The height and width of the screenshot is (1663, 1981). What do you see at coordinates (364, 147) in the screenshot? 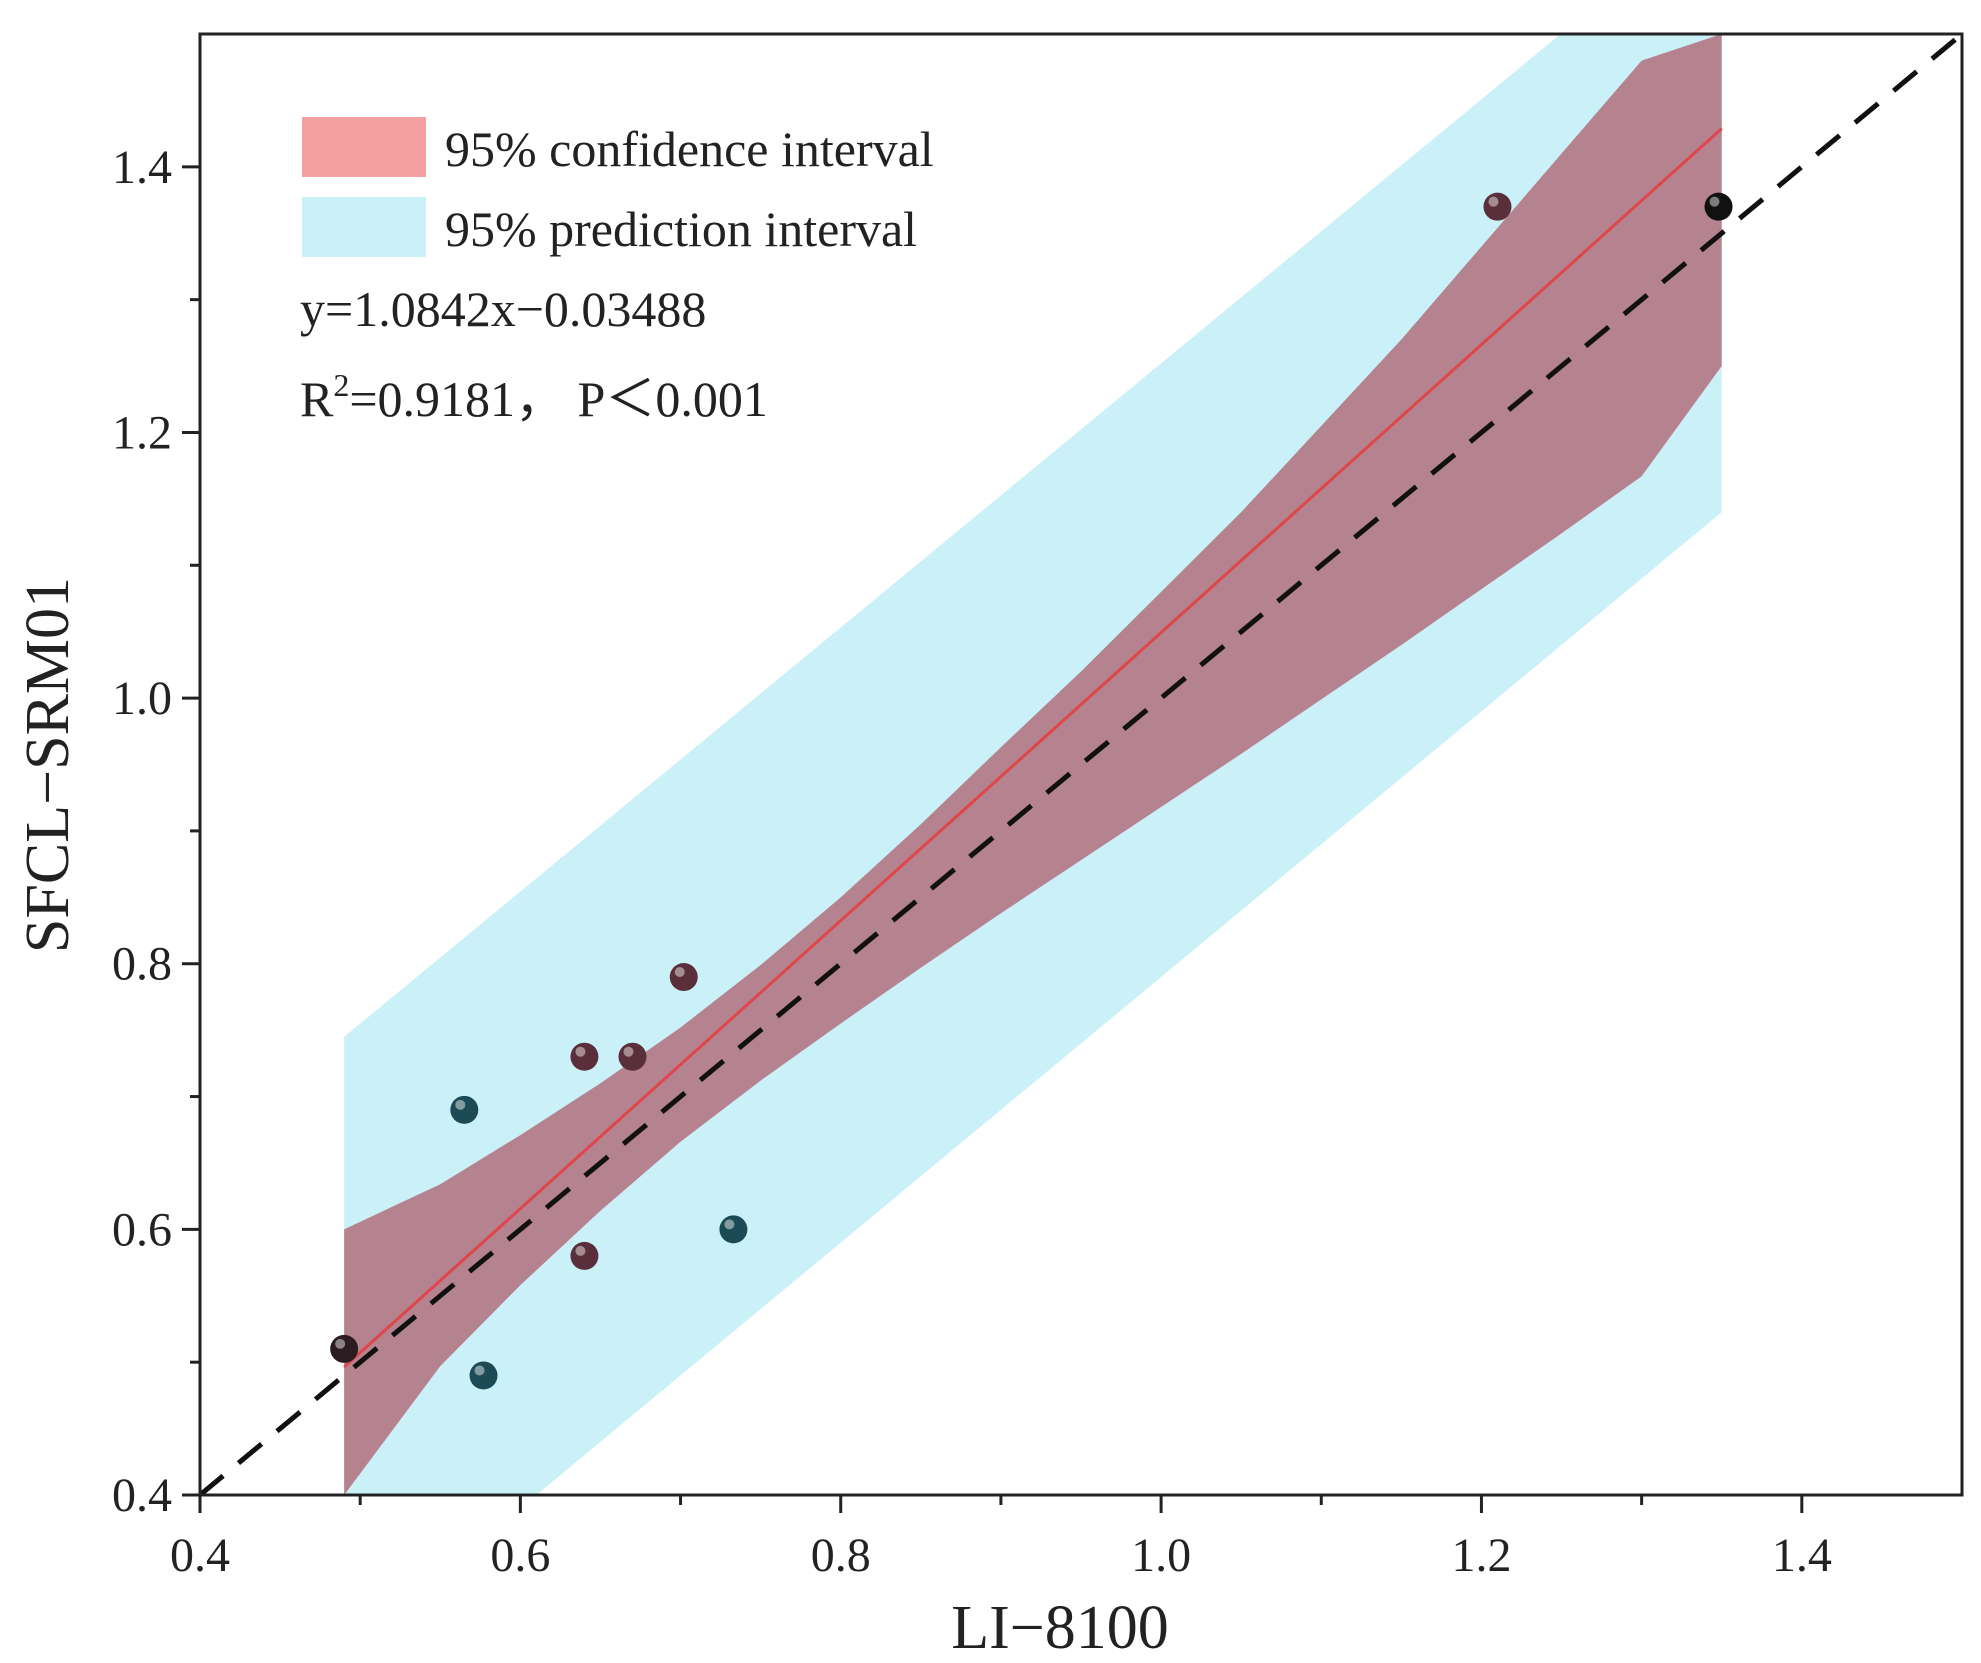
I see `legend-swatch-confidence` at bounding box center [364, 147].